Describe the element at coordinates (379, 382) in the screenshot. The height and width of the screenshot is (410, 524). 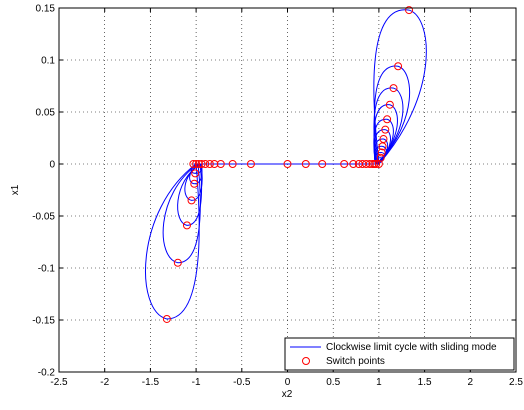
I see `x-tick-label: 1` at that location.